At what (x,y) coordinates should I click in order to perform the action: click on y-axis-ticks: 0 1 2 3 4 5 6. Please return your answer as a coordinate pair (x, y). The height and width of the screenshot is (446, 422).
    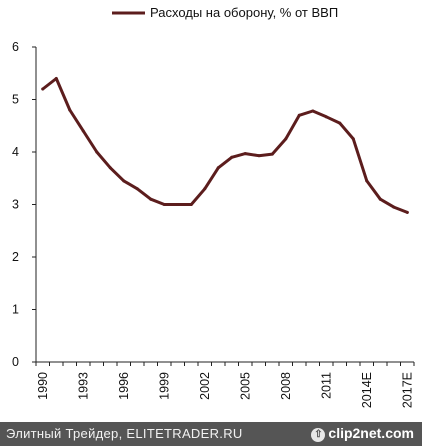
    Looking at the image, I should click on (24, 204).